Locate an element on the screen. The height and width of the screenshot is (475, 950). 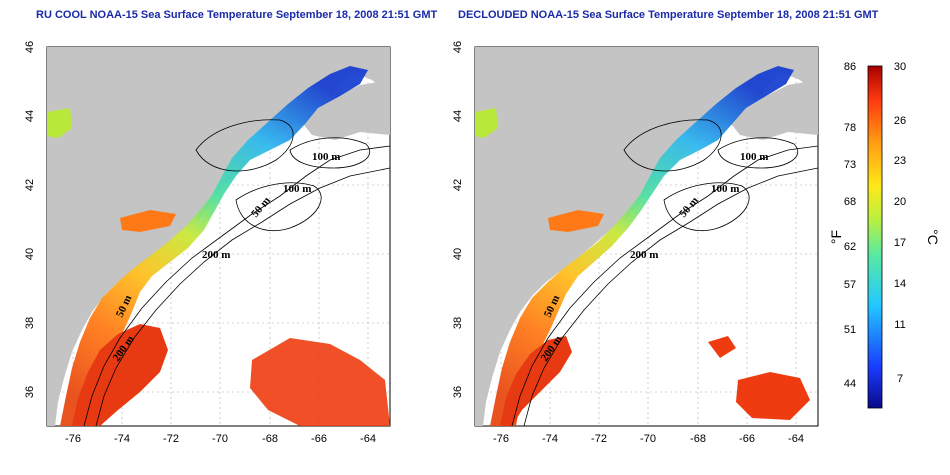
colorbar-gradient is located at coordinates (875, 237).